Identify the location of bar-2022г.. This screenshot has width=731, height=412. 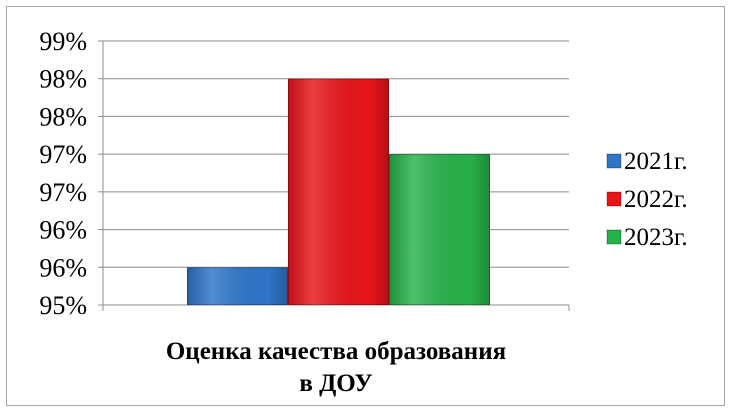
(338, 192).